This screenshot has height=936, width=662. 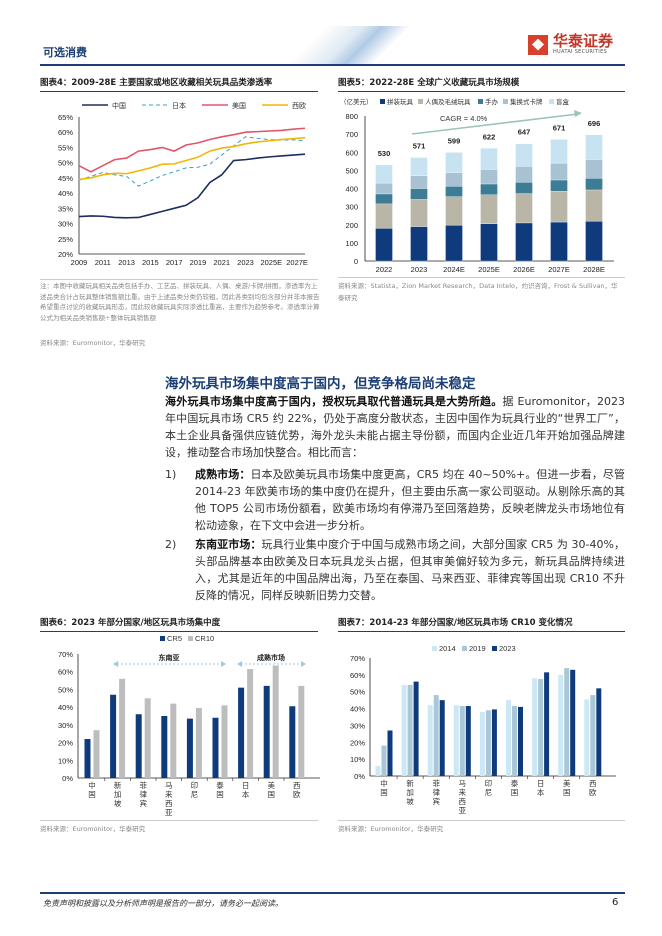 I want to click on fig4-title: 图表4：2009-28E 主要国家或地区收藏相关玩具品类渗透率, so click(x=179, y=84).